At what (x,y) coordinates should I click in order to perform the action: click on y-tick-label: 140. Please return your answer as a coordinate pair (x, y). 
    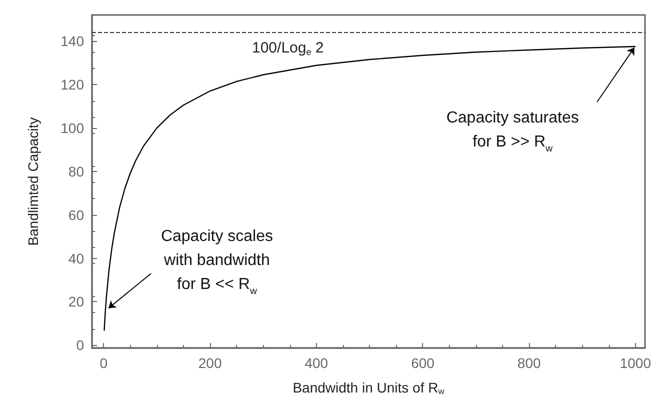
    Looking at the image, I should click on (72, 41).